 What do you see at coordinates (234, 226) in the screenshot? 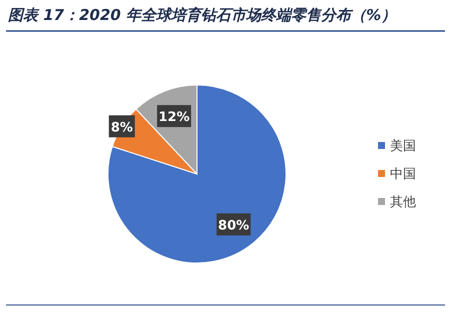
I see `data-label: 80%` at bounding box center [234, 226].